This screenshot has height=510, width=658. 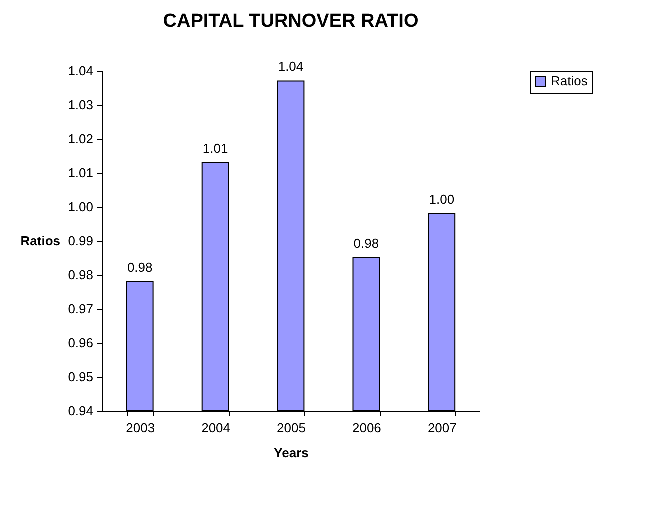 I want to click on x-tick-label: 2007, so click(x=442, y=428).